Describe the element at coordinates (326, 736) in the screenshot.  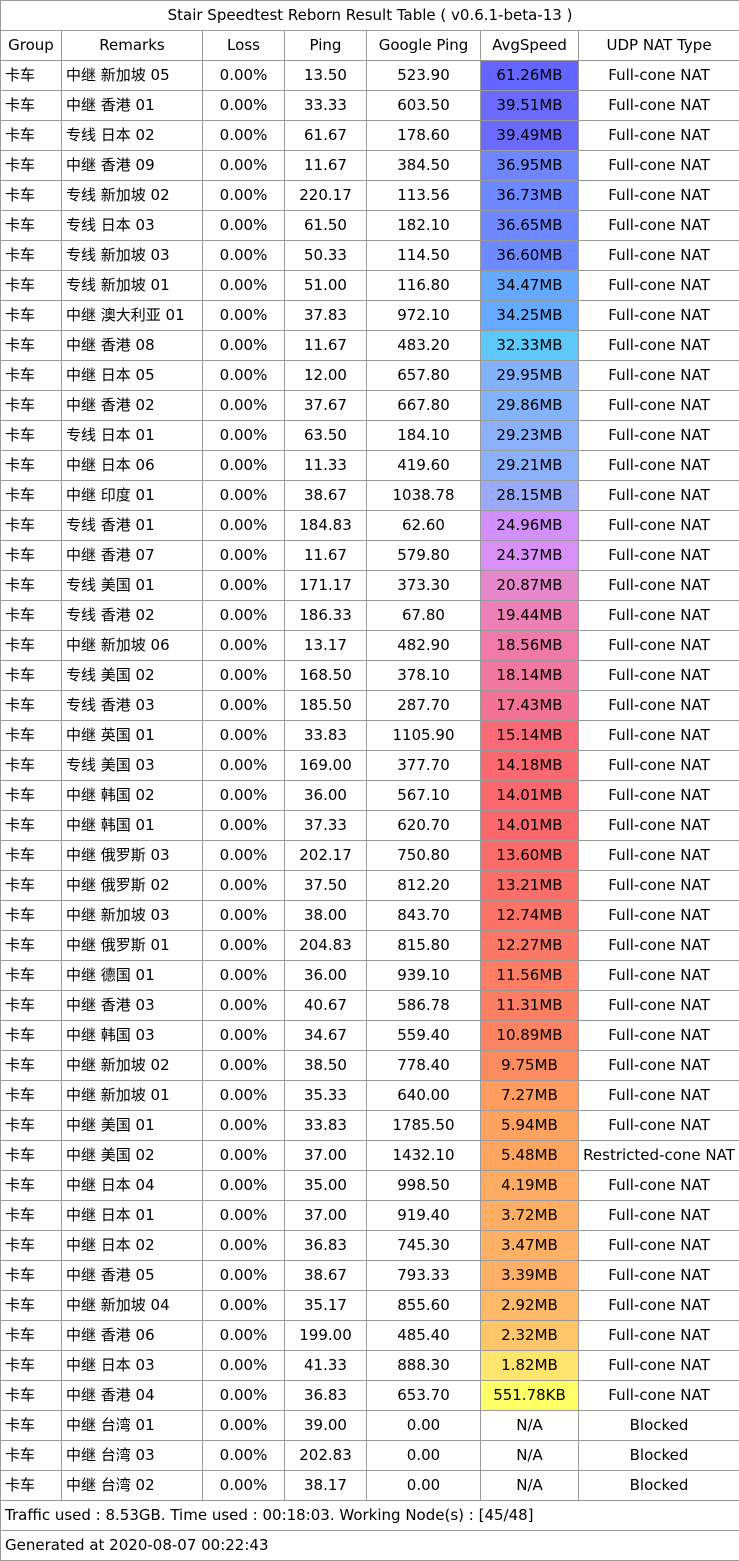
I see `cell-ping: 33.83` at that location.